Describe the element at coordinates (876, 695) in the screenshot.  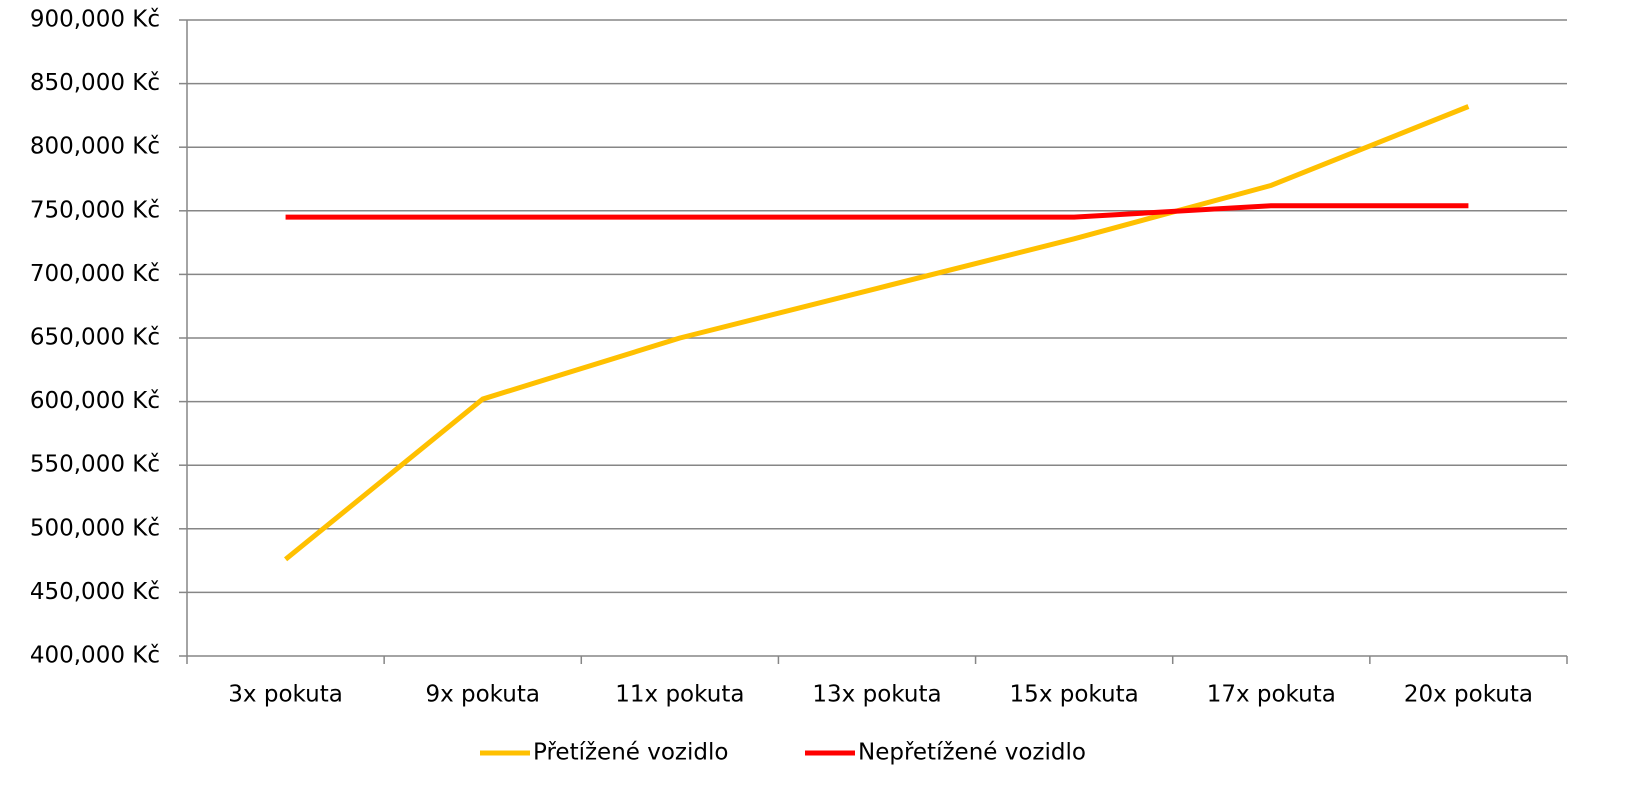
I see `x-tick-label: 13x pokuta` at that location.